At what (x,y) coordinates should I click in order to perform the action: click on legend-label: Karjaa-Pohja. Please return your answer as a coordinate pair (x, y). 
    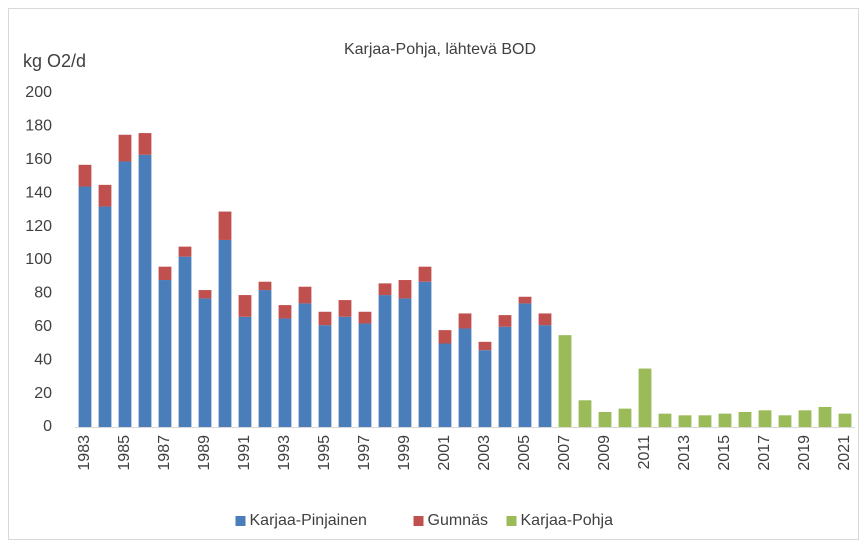
    Looking at the image, I should click on (567, 520).